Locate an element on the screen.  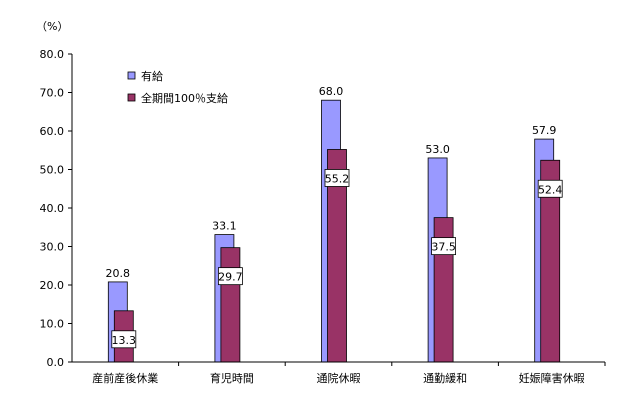
legend-label-paid: 有給 is located at coordinates (152, 76).